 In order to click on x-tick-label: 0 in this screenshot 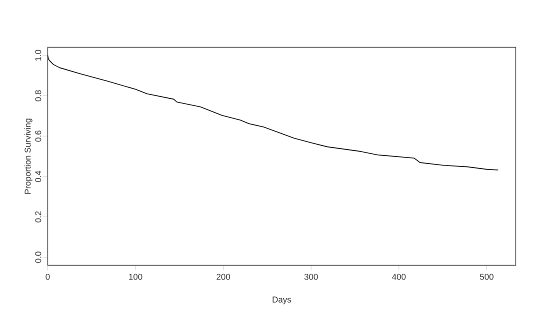, I will do `click(48, 277)`.